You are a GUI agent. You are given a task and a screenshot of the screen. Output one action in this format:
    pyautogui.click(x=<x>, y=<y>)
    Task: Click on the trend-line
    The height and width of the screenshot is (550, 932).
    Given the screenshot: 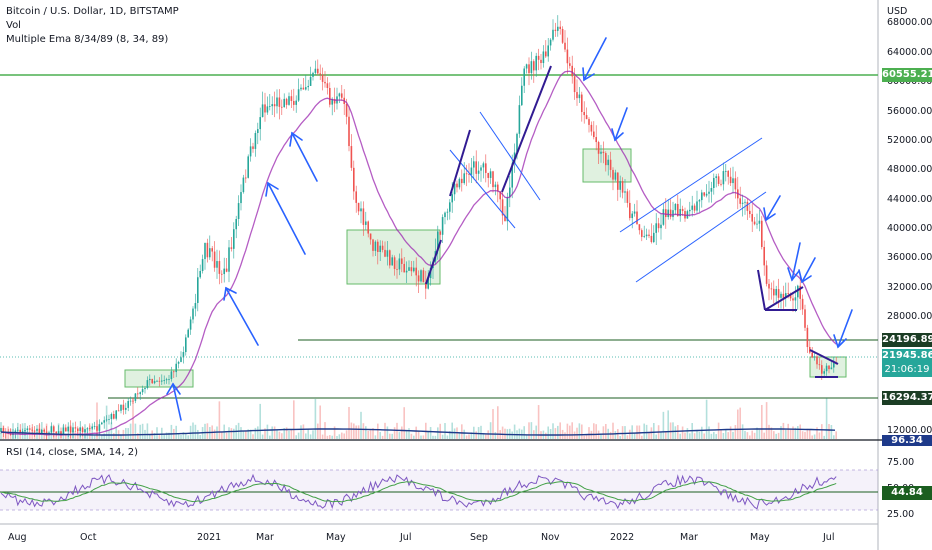 What is the action you would take?
    pyautogui.click(x=761, y=290)
    